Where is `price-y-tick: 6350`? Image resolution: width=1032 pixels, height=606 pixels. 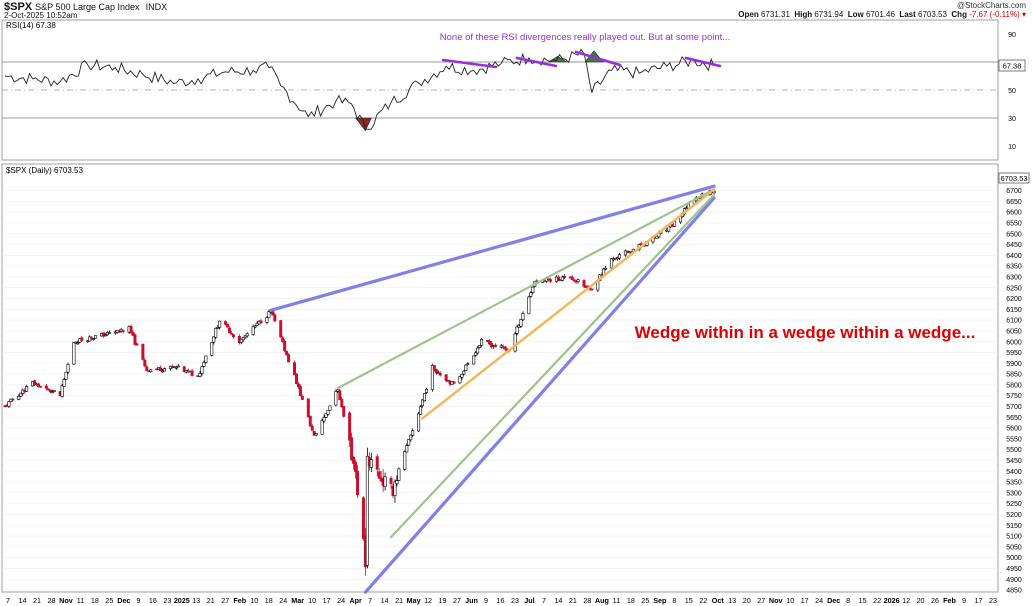 price-y-tick: 6350 is located at coordinates (1014, 267).